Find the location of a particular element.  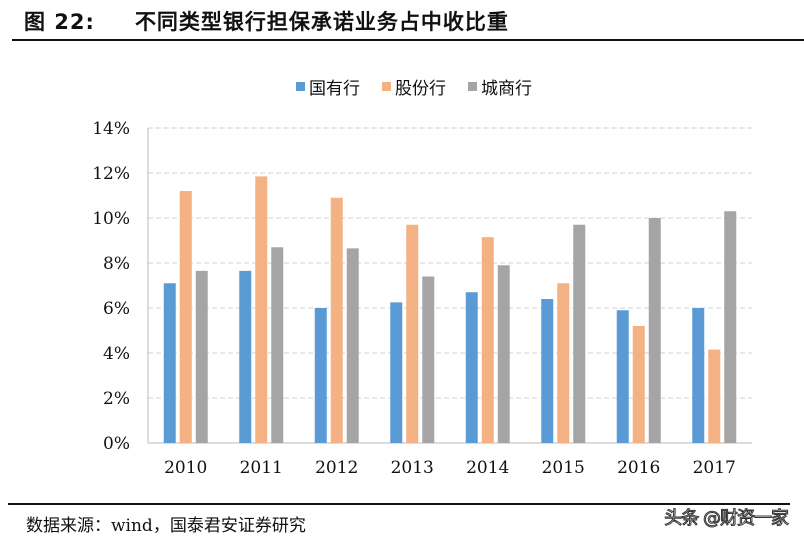

watermark: 头条 @财资一家 is located at coordinates (727, 519).